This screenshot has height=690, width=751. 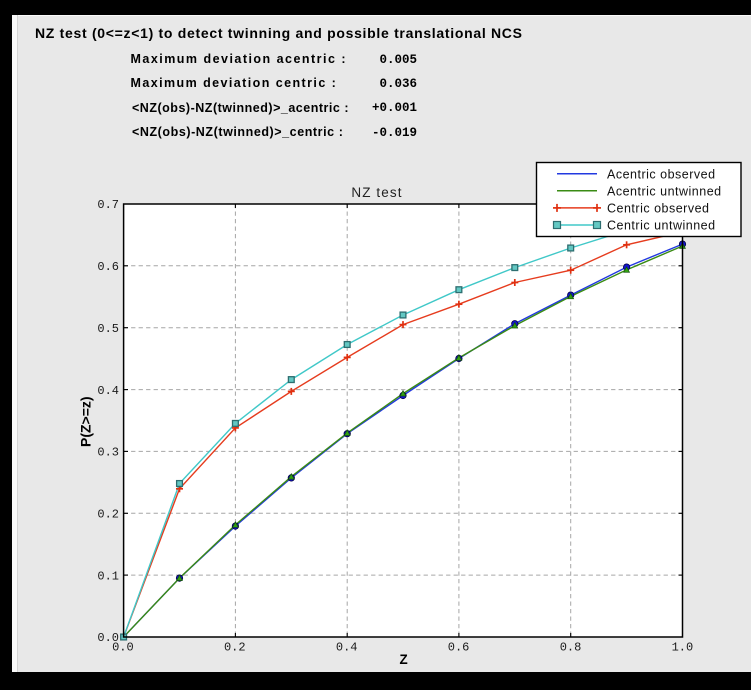 I want to click on svg-text: 0.1, so click(x=108, y=576).